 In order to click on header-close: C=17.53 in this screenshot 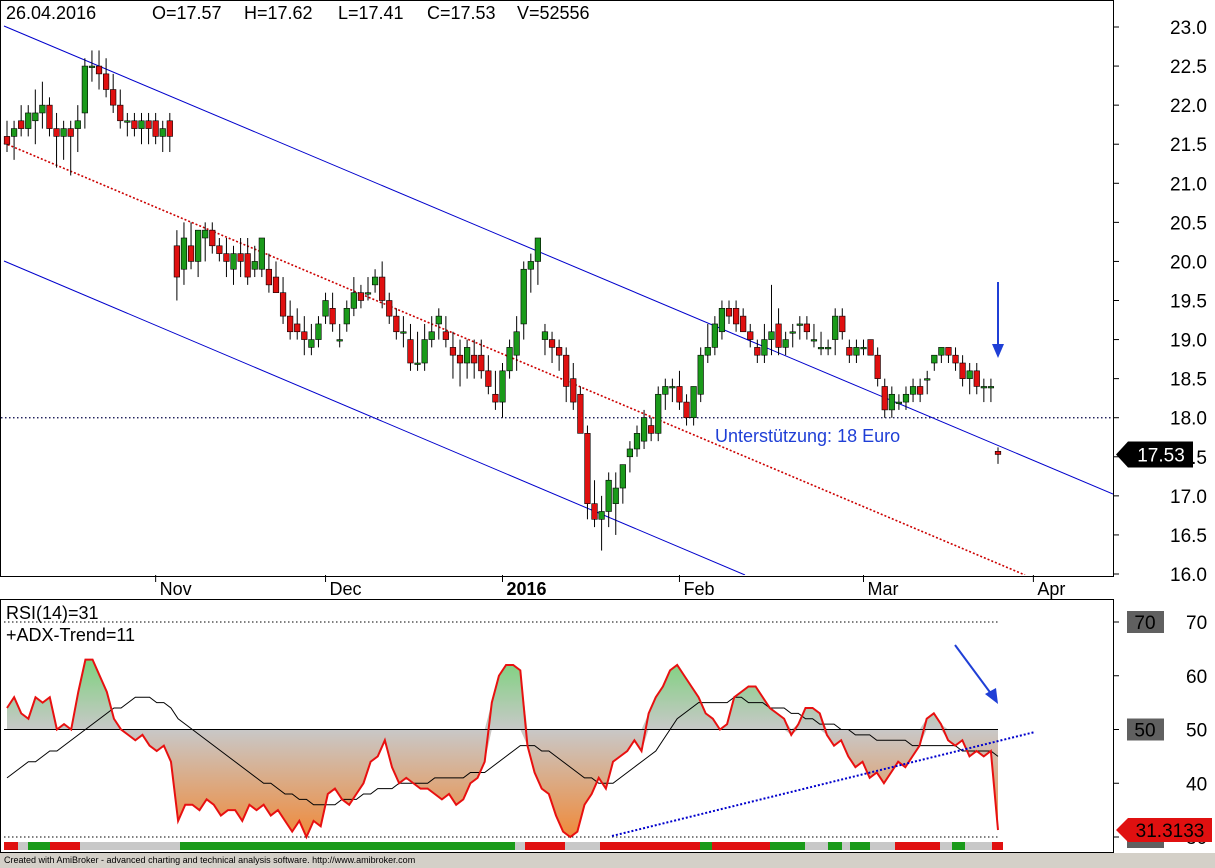, I will do `click(461, 13)`.